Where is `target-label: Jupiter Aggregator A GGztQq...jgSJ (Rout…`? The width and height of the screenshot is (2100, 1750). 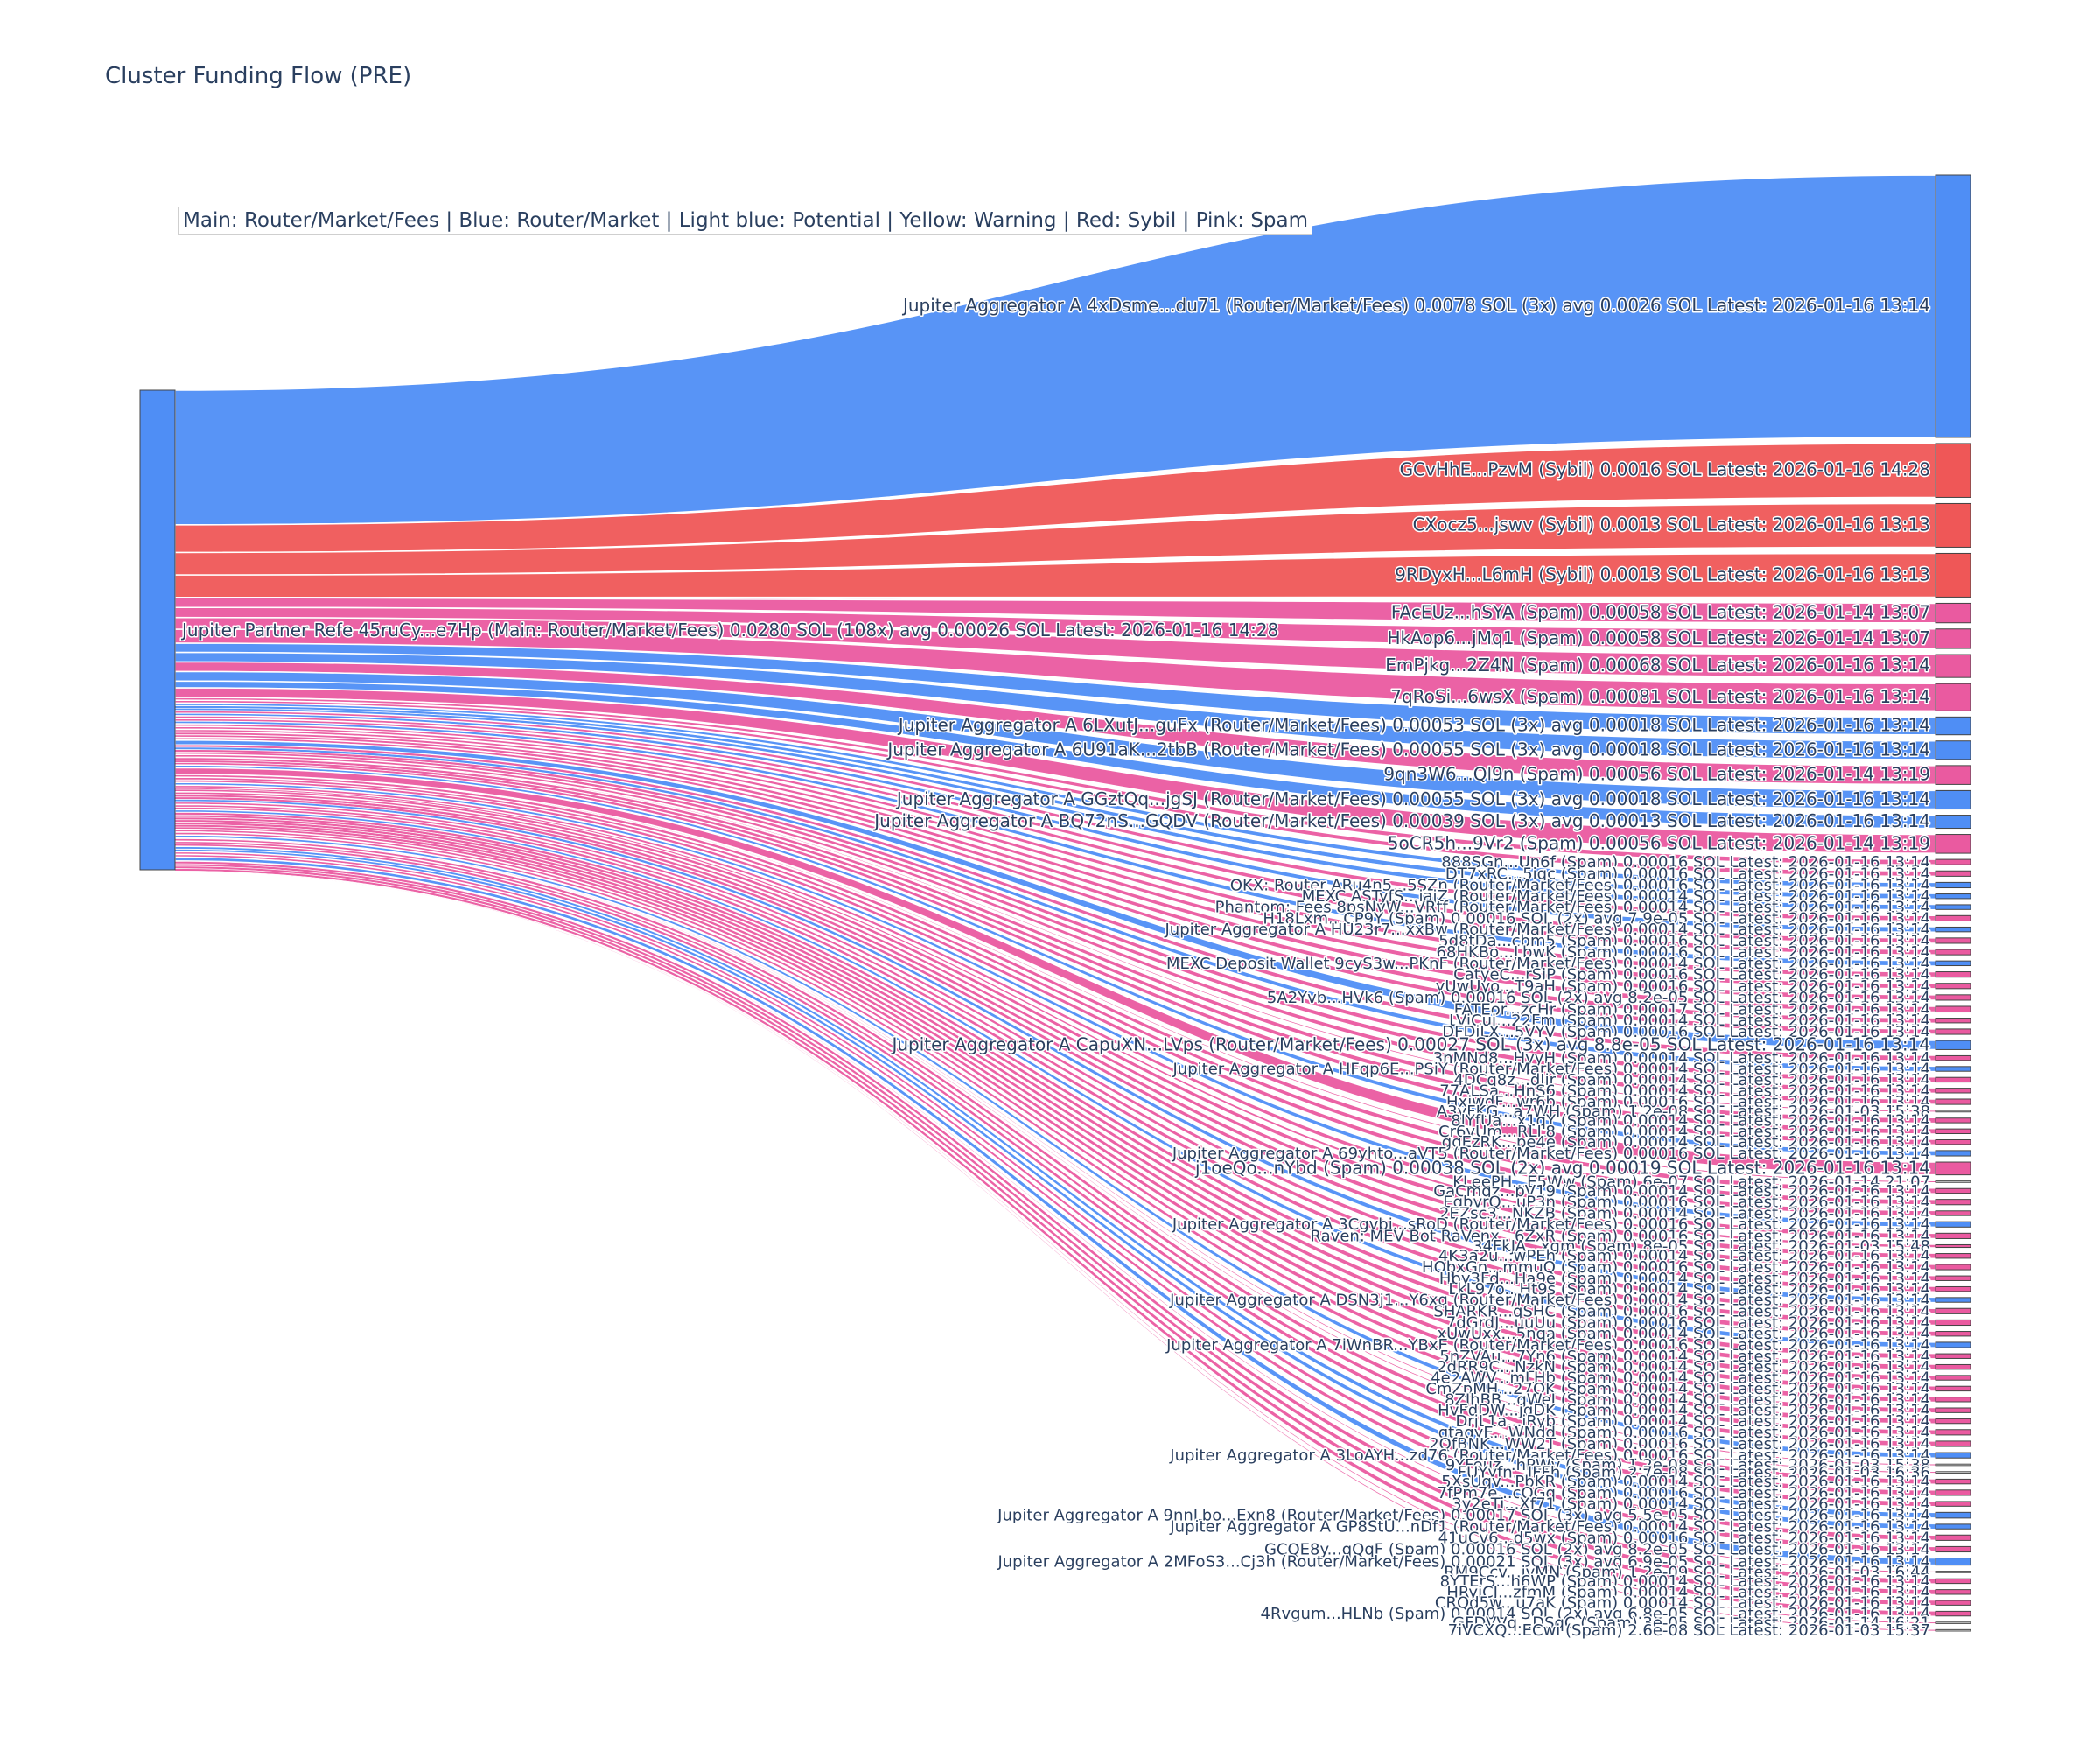 target-label: Jupiter Aggregator A GGztQq...jgSJ (Rout… is located at coordinates (1412, 798).